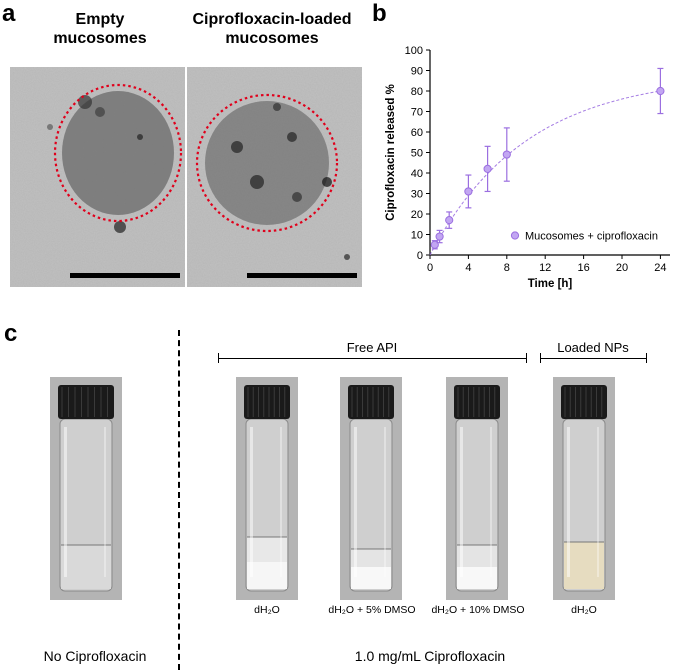 The image size is (685, 670). I want to click on y-tick-label: 60, so click(417, 133).